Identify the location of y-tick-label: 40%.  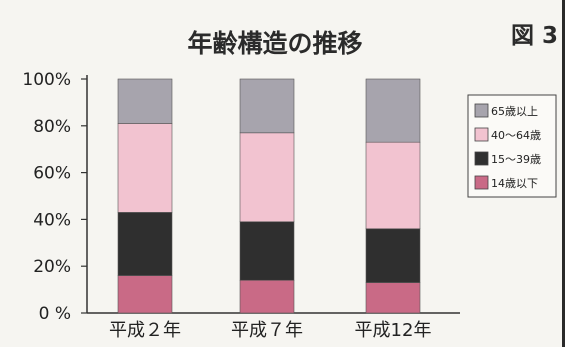
(52, 220).